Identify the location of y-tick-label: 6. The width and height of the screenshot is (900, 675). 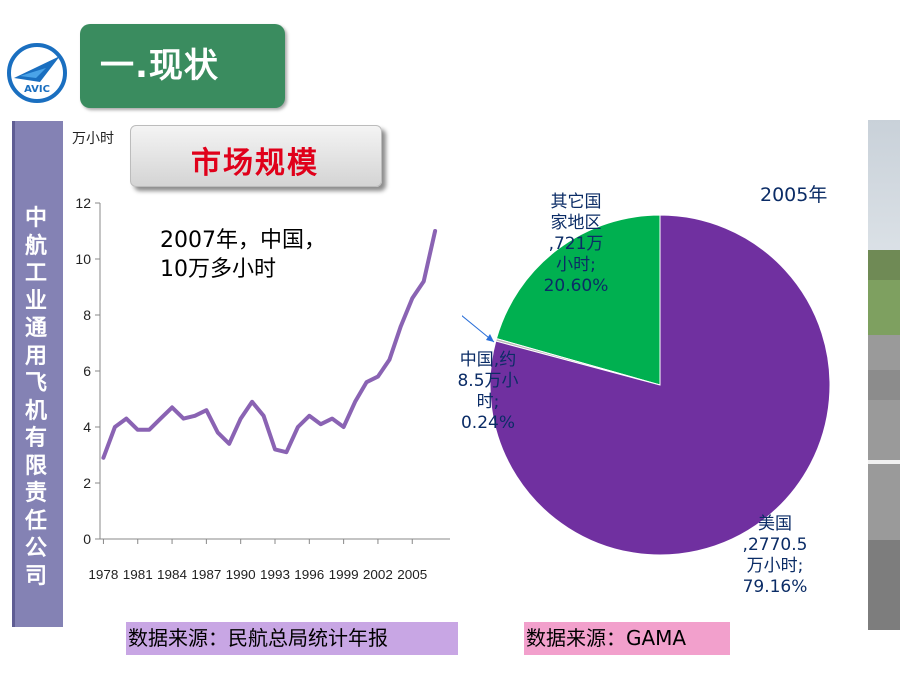
(87, 371).